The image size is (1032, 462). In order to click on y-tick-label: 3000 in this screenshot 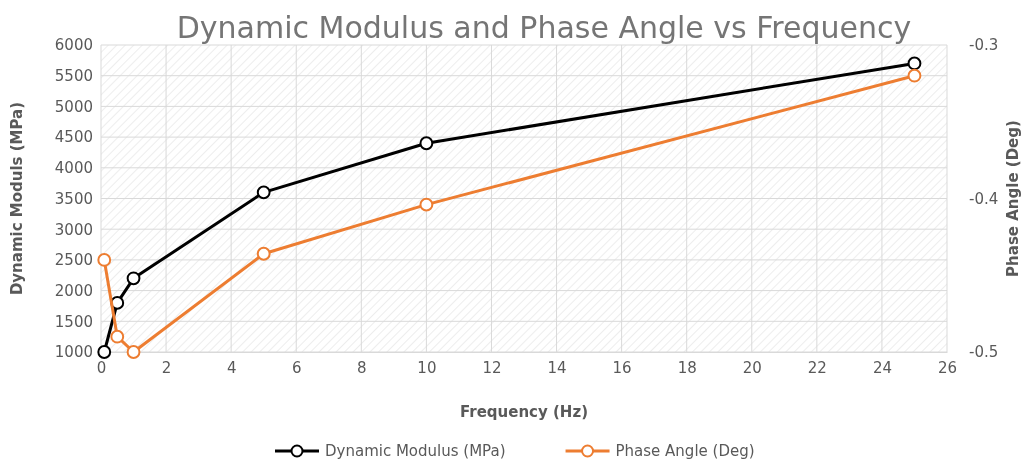, I will do `click(73, 229)`.